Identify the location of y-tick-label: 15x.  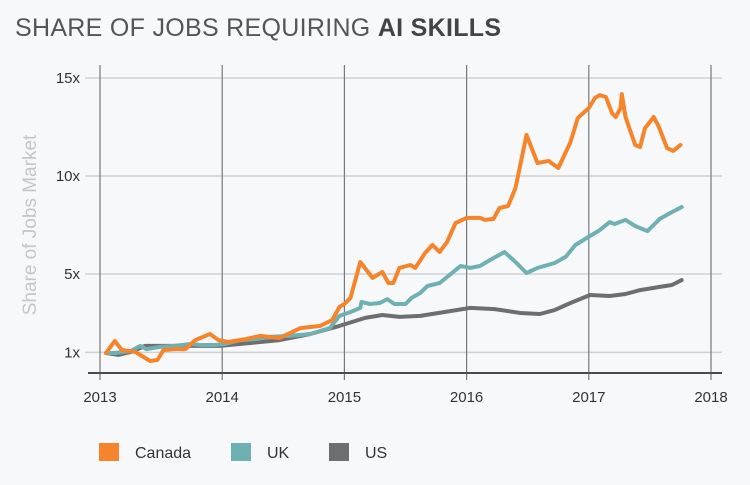
(68, 78).